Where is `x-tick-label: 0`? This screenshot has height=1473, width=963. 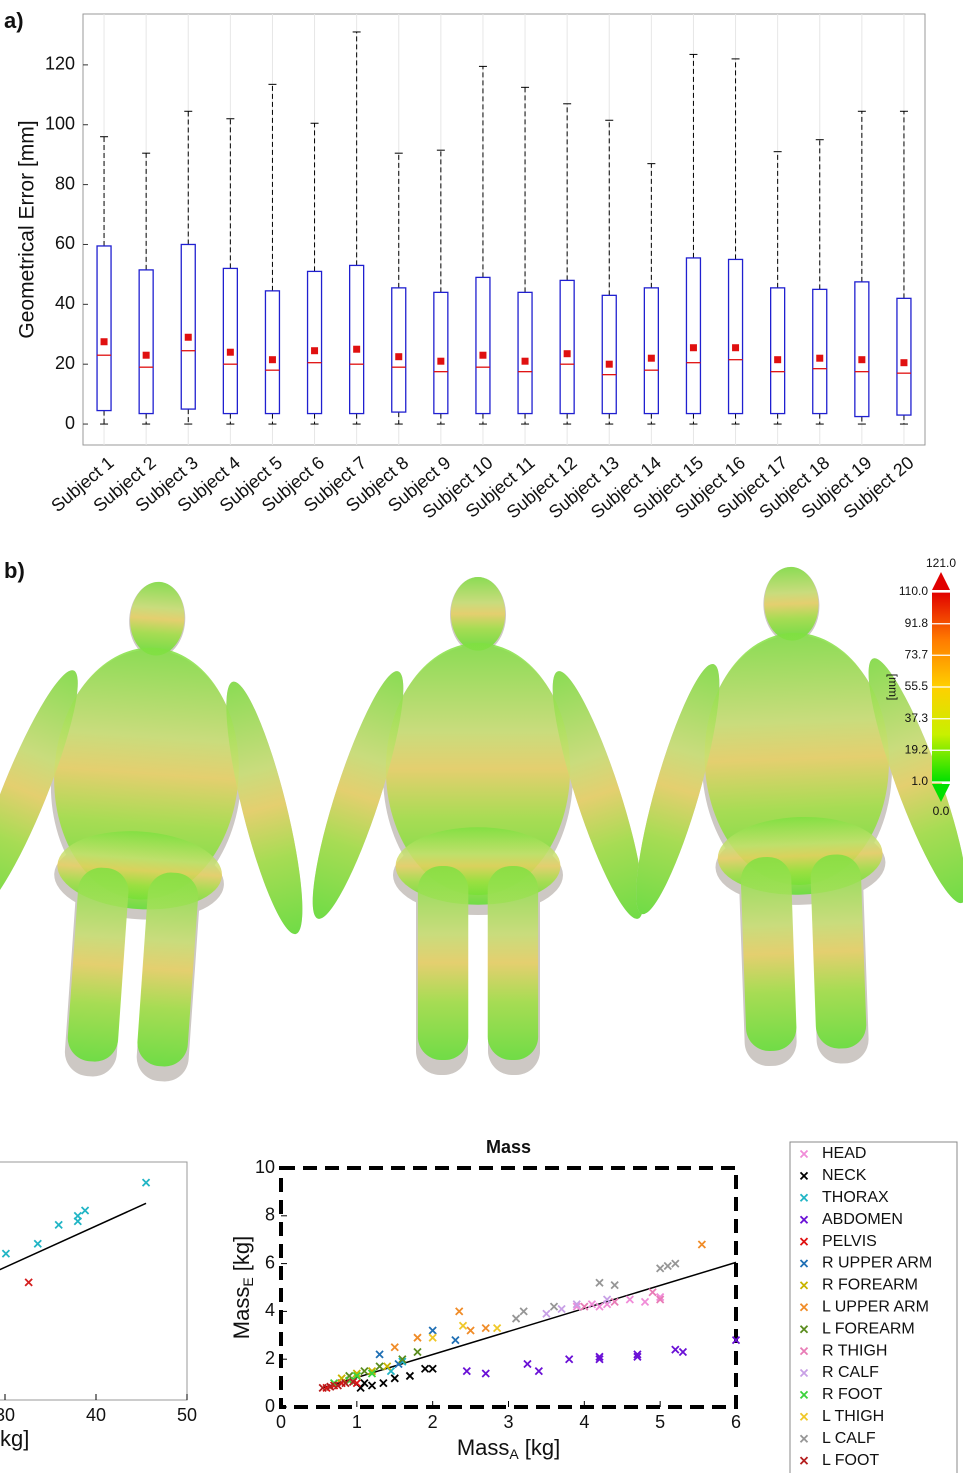
x-tick-label: 0 is located at coordinates (281, 1422).